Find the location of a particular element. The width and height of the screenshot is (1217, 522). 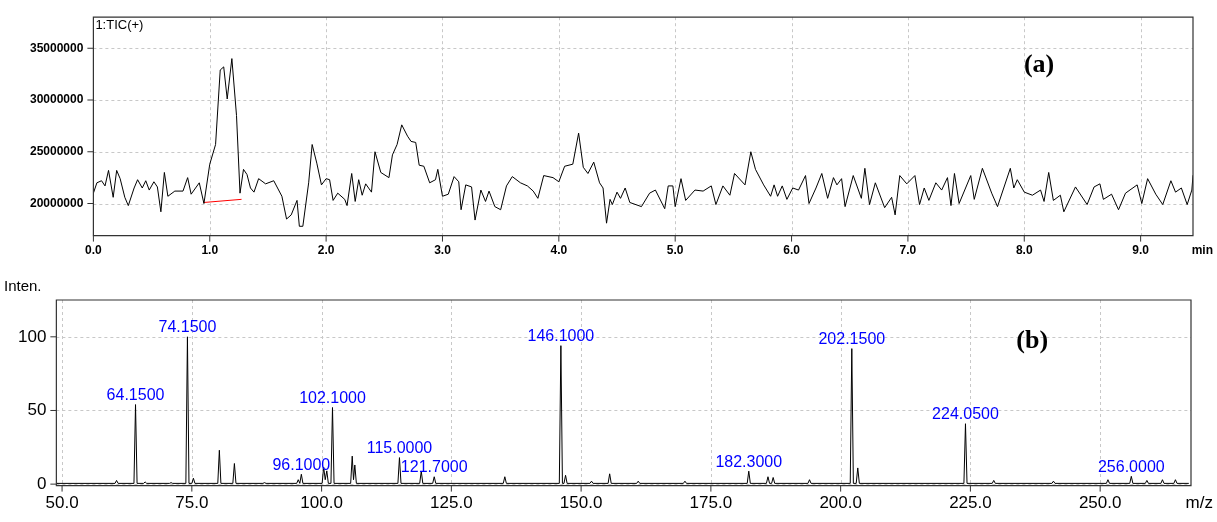

x-tick-label: 225.0 is located at coordinates (970, 503).